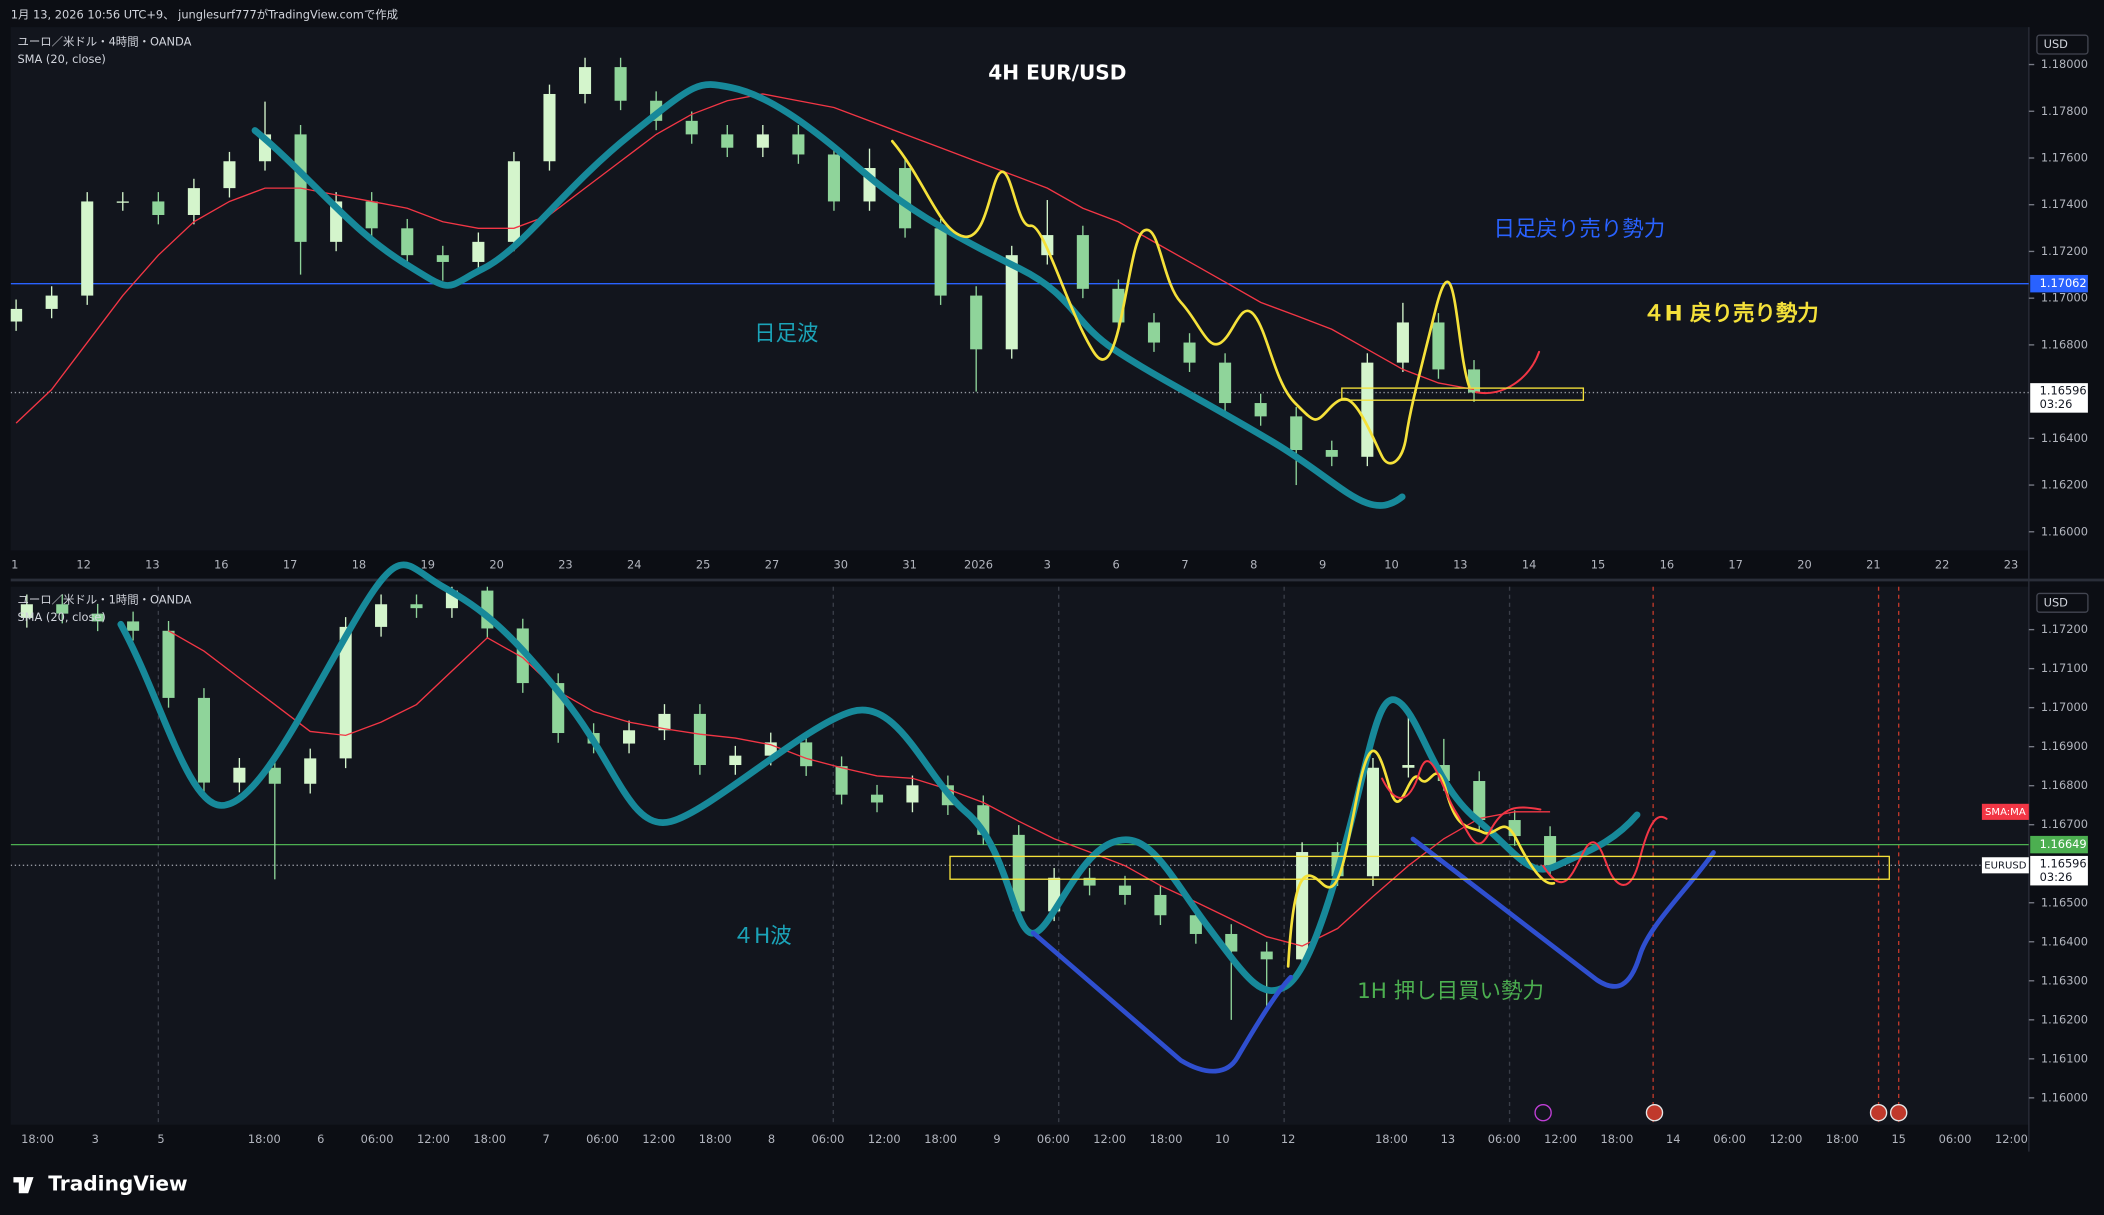 The width and height of the screenshot is (2104, 1215). What do you see at coordinates (2064, 204) in the screenshot?
I see `y-tick-label: 1.17400` at bounding box center [2064, 204].